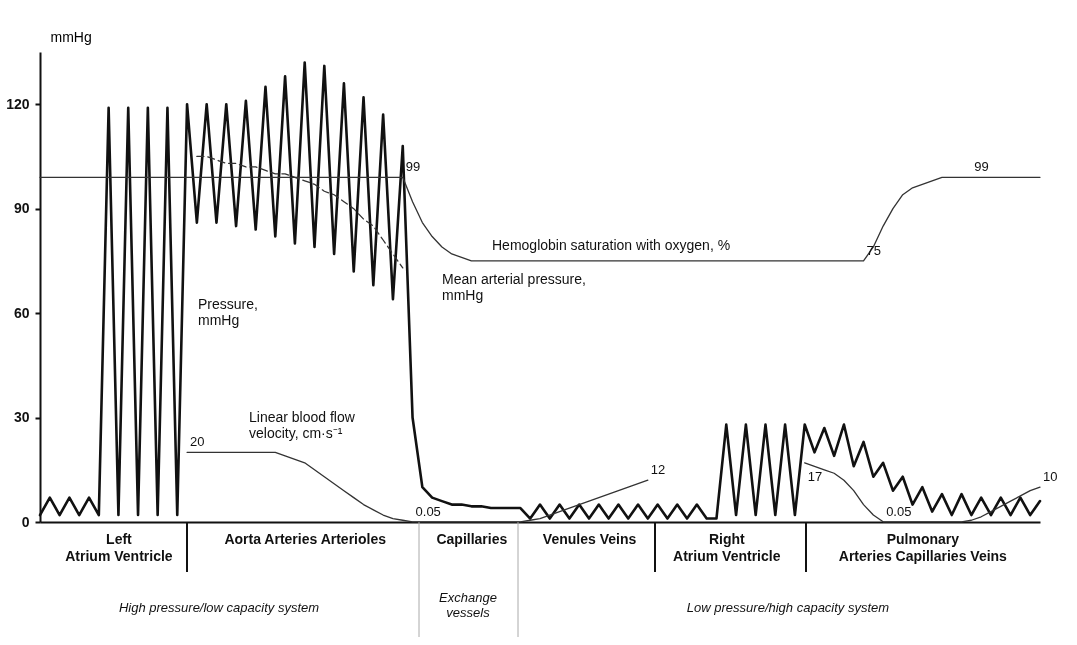 This screenshot has height=645, width=1077. Describe the element at coordinates (923, 547) in the screenshot. I see `x-tick-label: Pulmonary Arteries Capillaries Veins` at that location.